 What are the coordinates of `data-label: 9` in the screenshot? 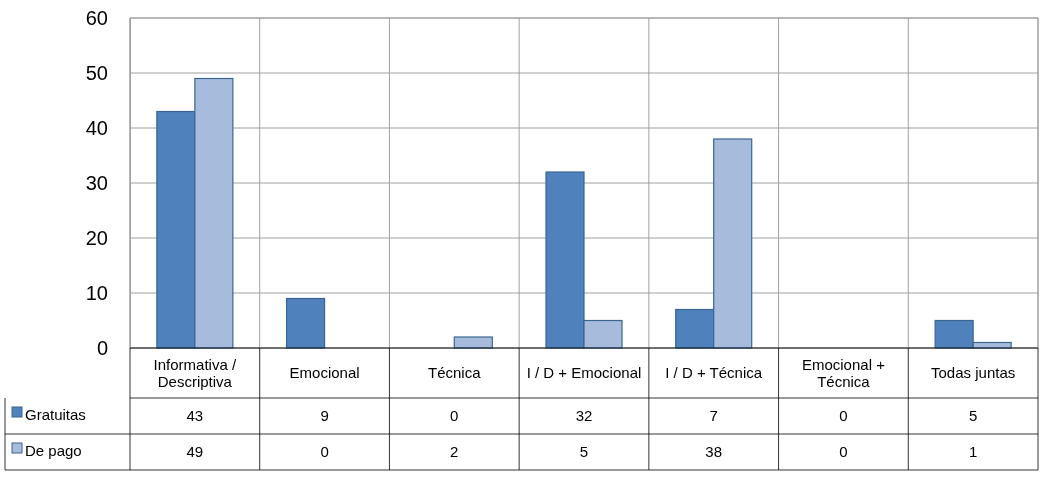 It's located at (324, 415).